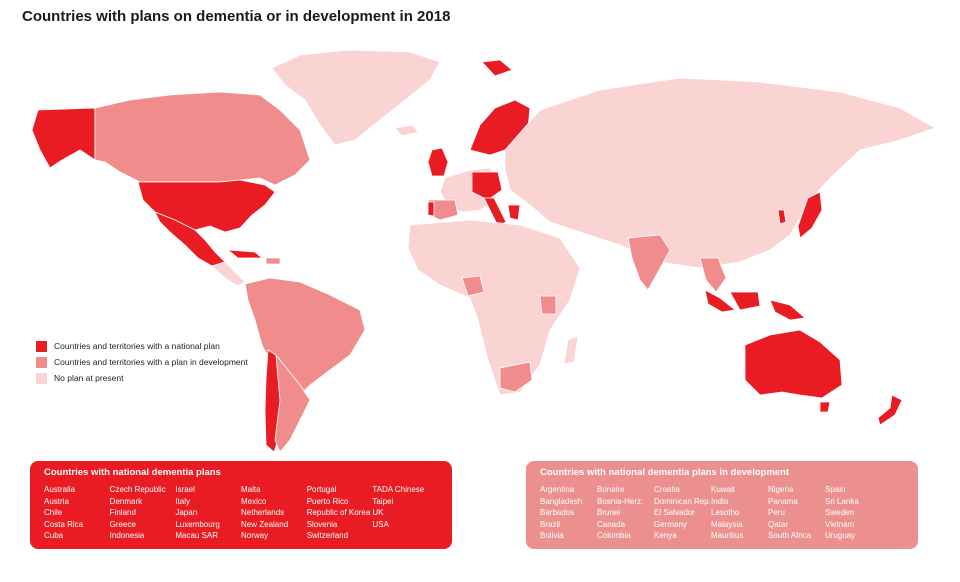  What do you see at coordinates (122, 524) in the screenshot?
I see `country-name: Greece` at bounding box center [122, 524].